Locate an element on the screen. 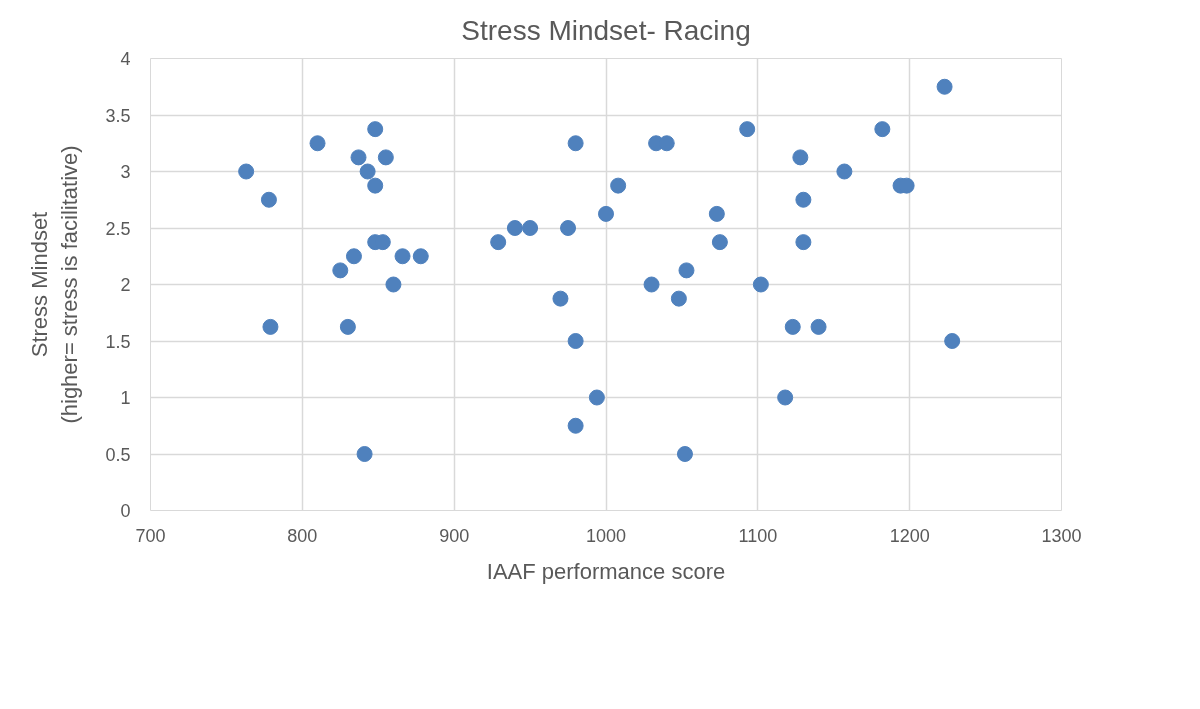  y-tick-label: 3 is located at coordinates (125, 172).